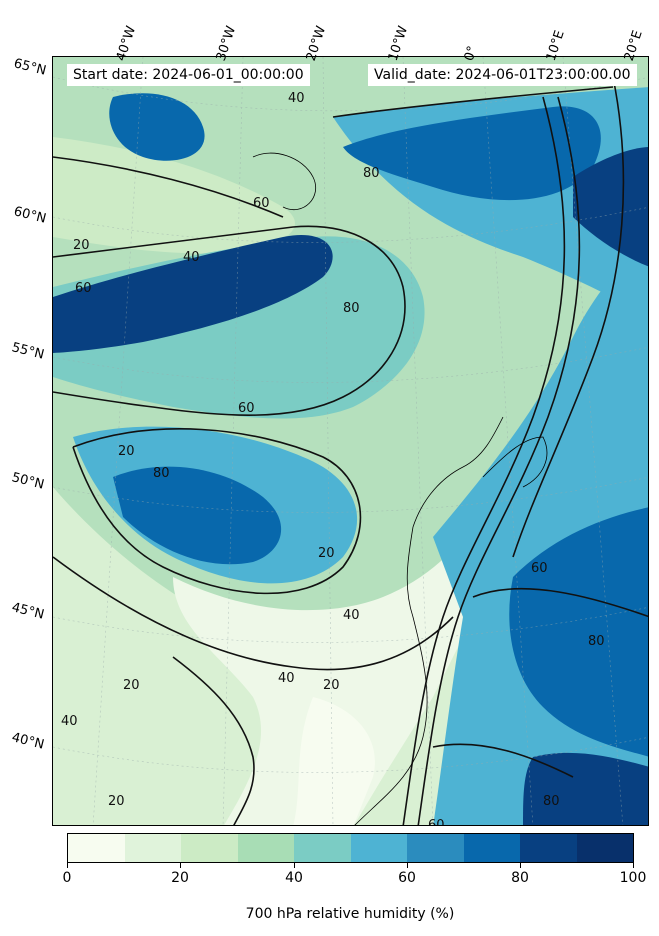 This screenshot has height=936, width=659. I want to click on moist-core-northeast, so click(610, 207).